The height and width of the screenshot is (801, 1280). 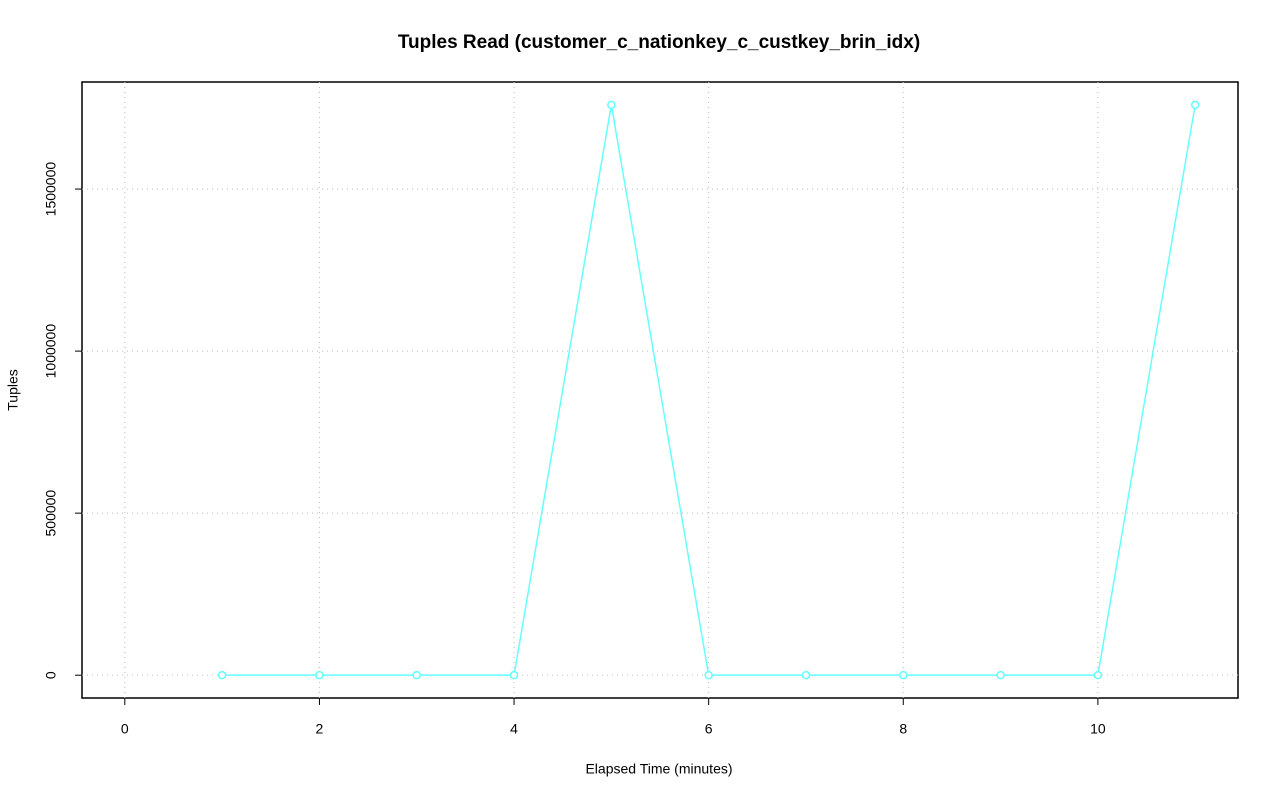 I want to click on x-tick-label: 4, so click(x=514, y=729).